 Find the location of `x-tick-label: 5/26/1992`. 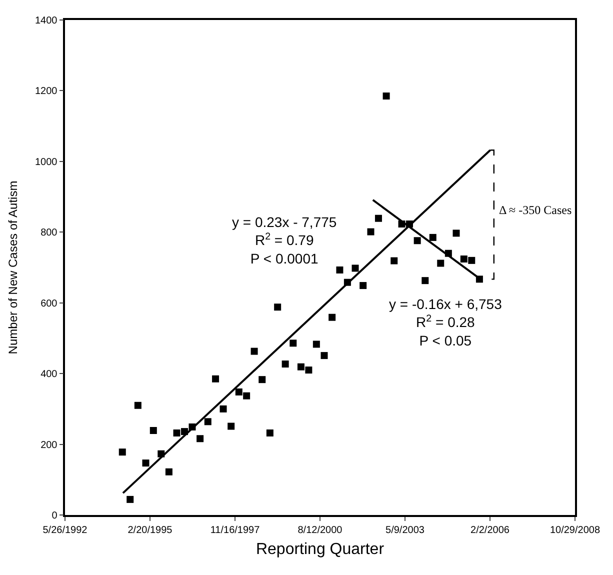

x-tick-label: 5/26/1992 is located at coordinates (65, 530).